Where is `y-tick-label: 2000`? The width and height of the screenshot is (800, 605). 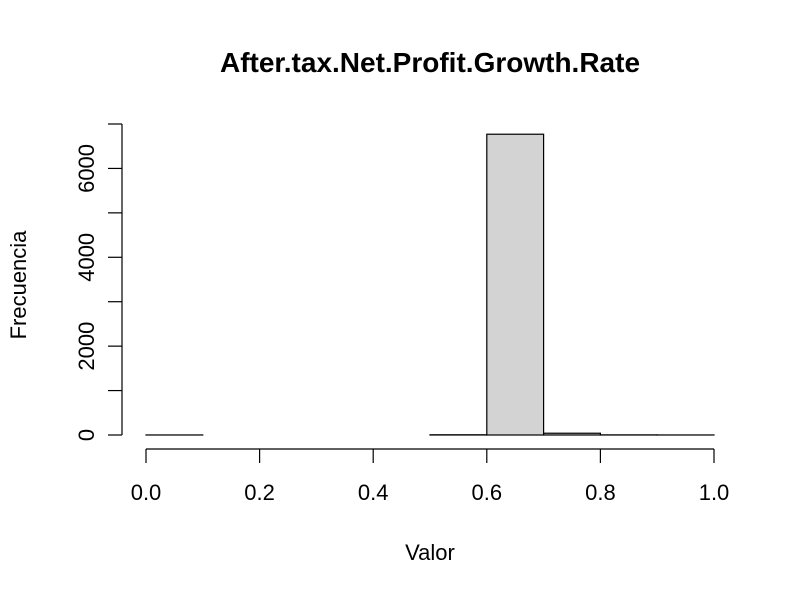
y-tick-label: 2000 is located at coordinates (86, 346).